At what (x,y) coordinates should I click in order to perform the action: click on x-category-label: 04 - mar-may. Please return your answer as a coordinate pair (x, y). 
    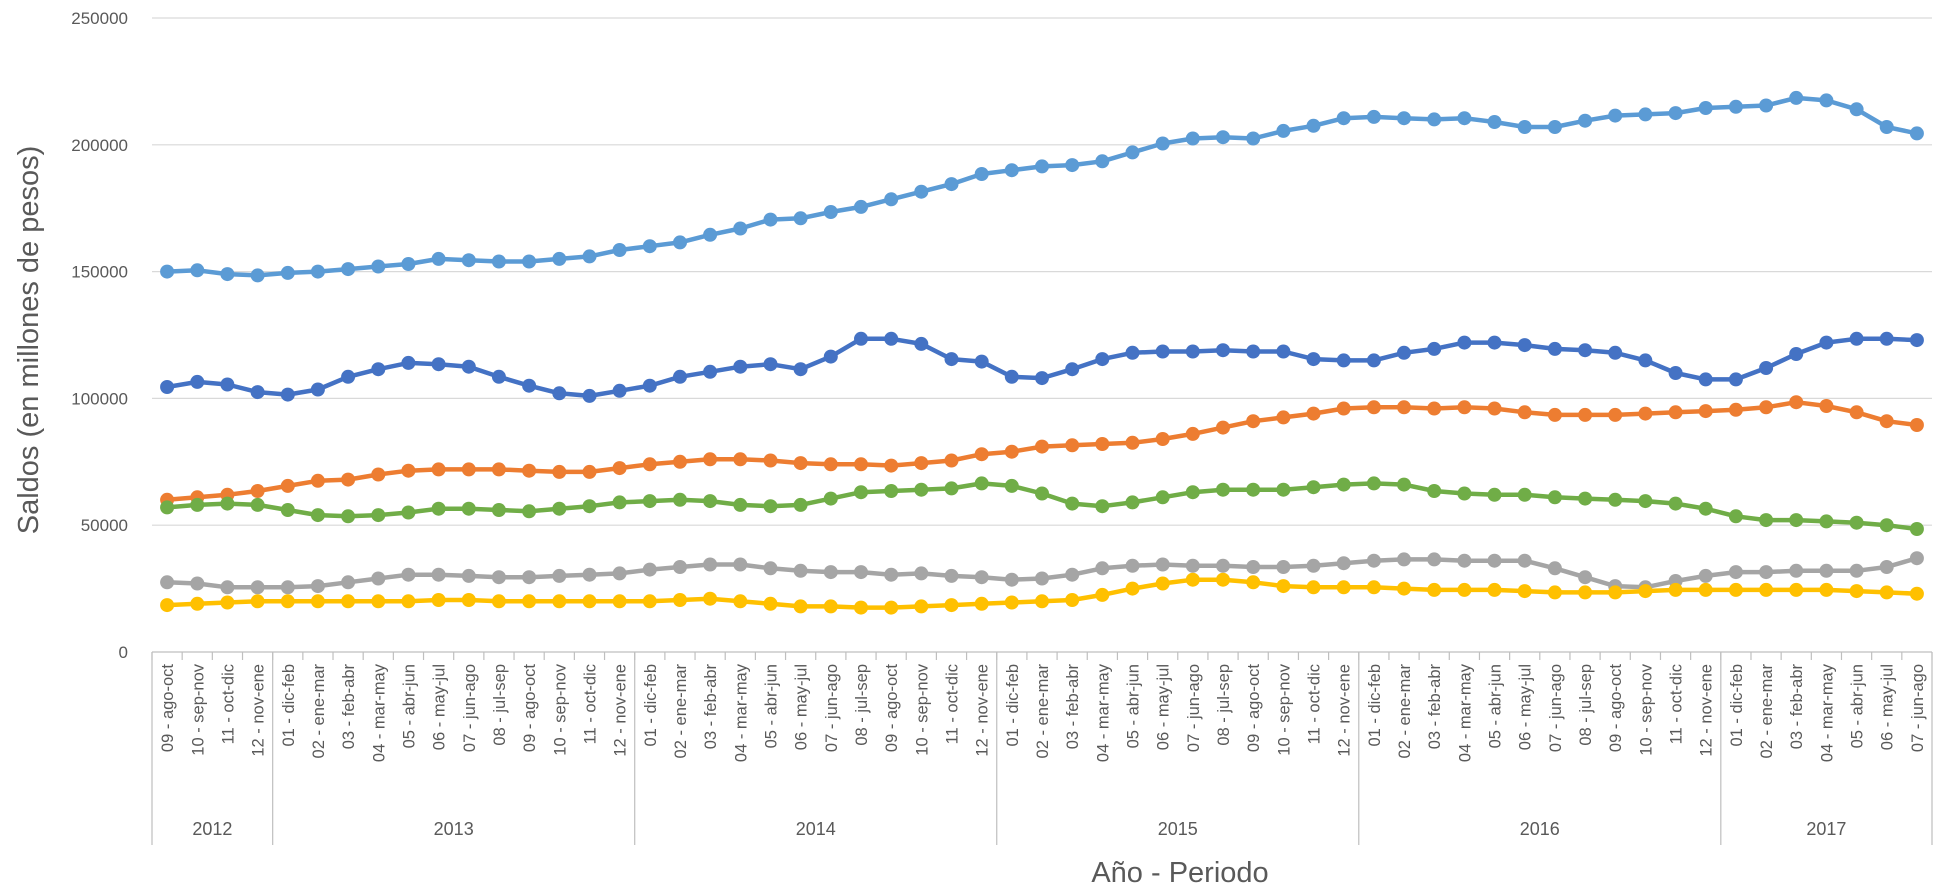
    Looking at the image, I should click on (379, 712).